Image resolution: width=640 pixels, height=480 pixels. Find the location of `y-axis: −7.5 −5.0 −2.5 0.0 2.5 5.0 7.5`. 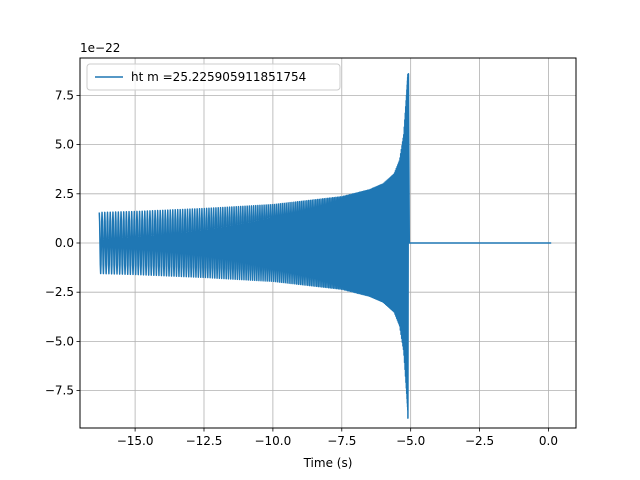

y-axis: −7.5 −5.0 −2.5 0.0 2.5 5.0 7.5 is located at coordinates (62, 243).